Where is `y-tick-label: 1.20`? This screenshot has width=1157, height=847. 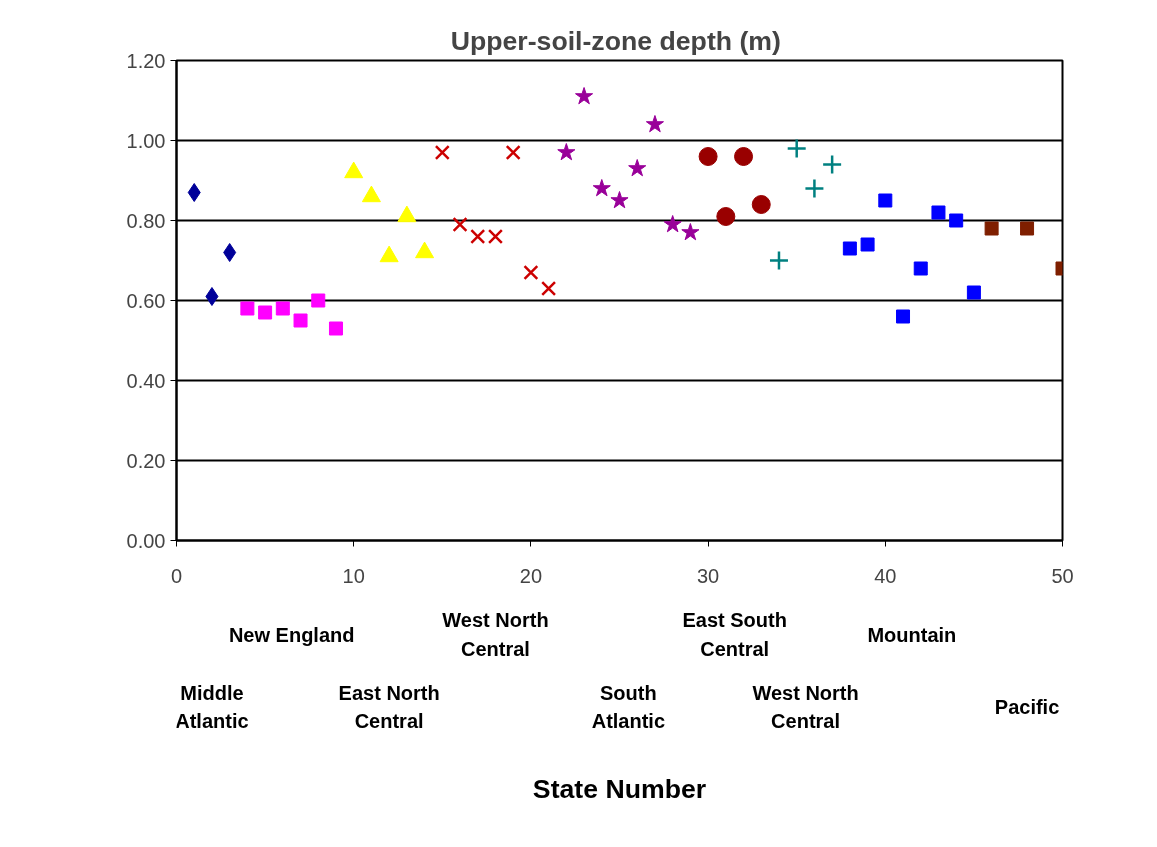
y-tick-label: 1.20 is located at coordinates (146, 60).